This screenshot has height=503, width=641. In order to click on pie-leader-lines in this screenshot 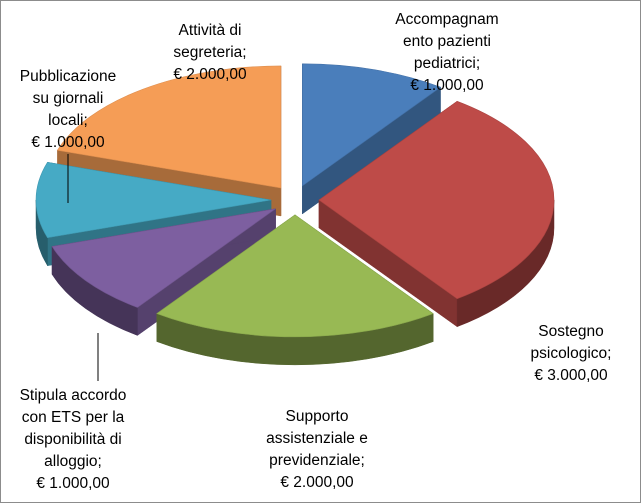, I will do `click(83, 267)`.